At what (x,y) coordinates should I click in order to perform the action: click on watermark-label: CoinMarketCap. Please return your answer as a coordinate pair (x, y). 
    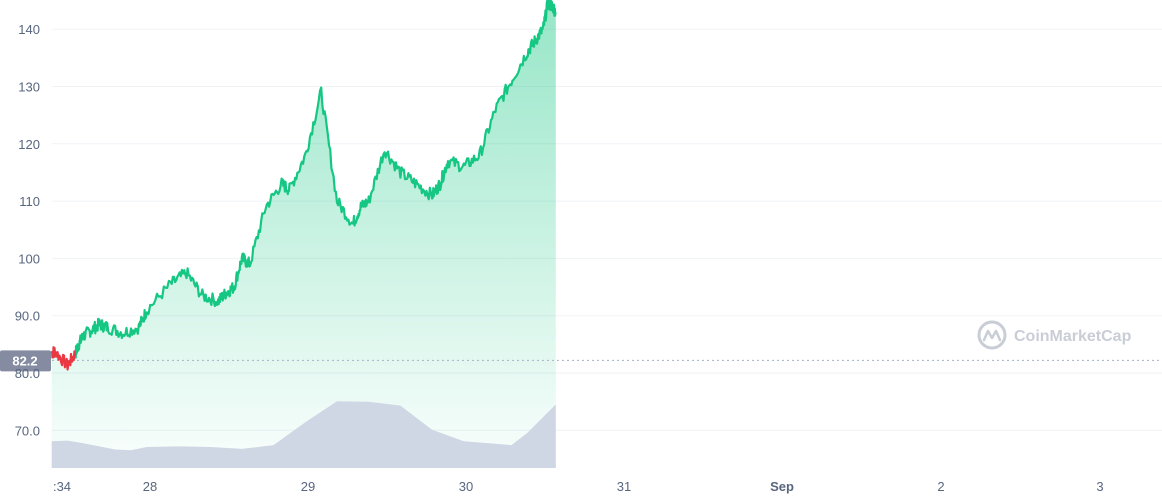
    Looking at the image, I should click on (1073, 336).